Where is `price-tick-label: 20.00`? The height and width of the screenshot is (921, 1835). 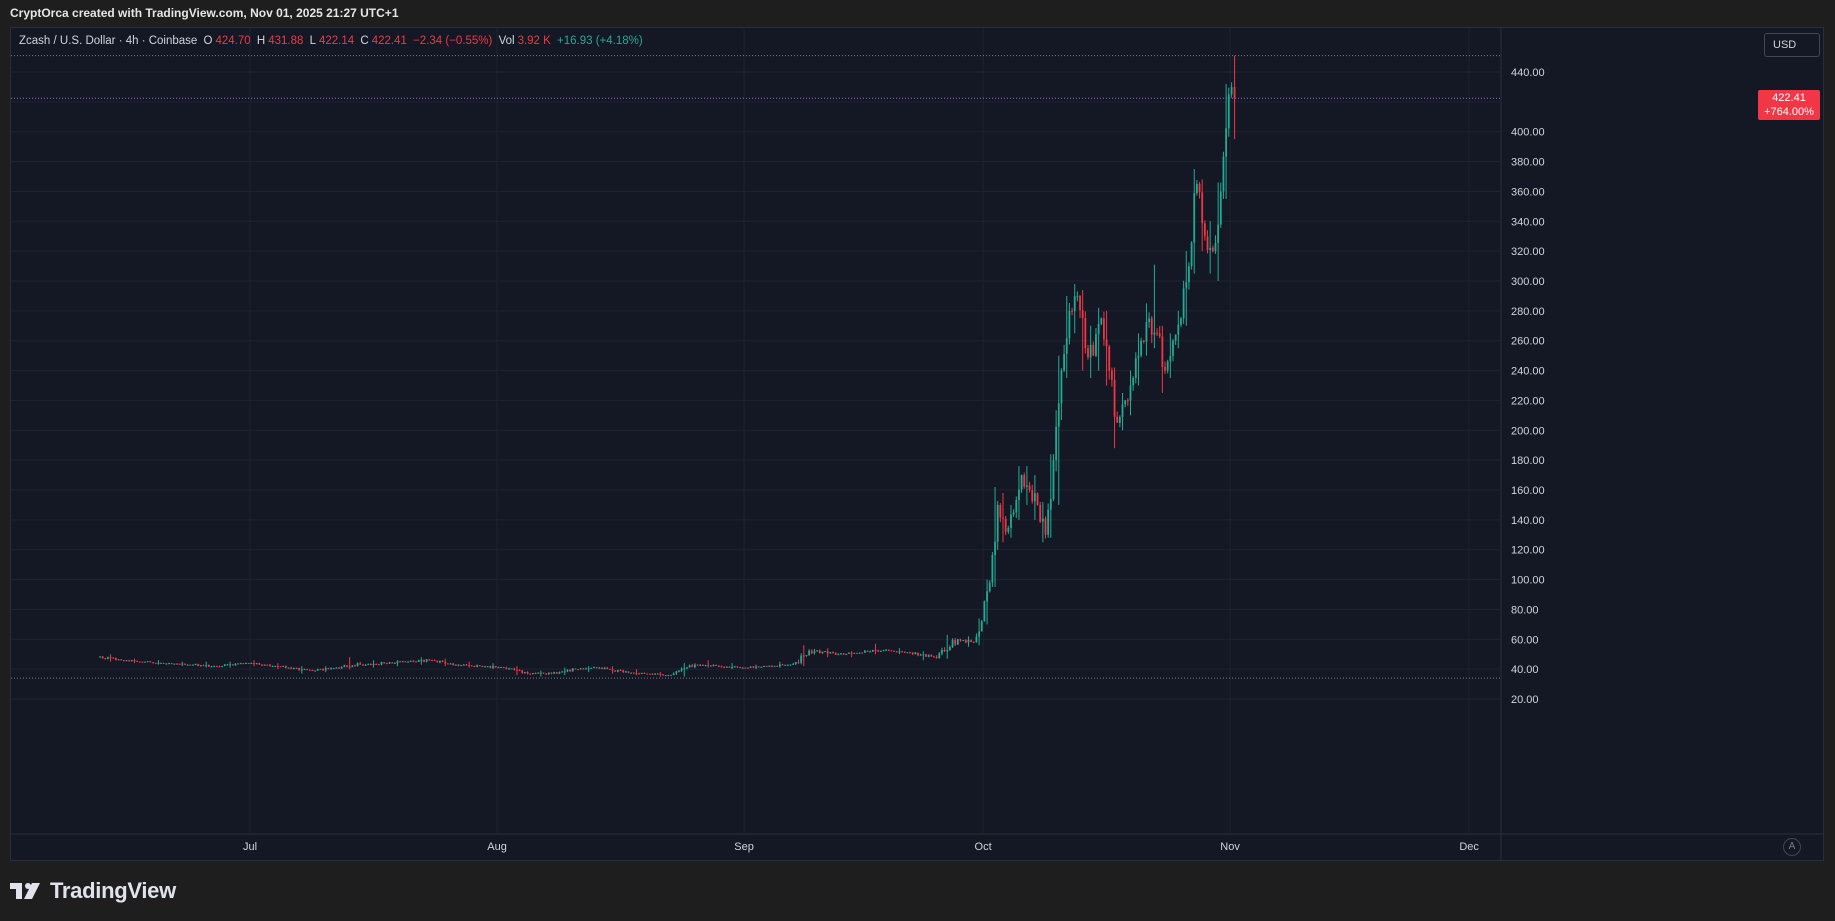 price-tick-label: 20.00 is located at coordinates (1525, 700).